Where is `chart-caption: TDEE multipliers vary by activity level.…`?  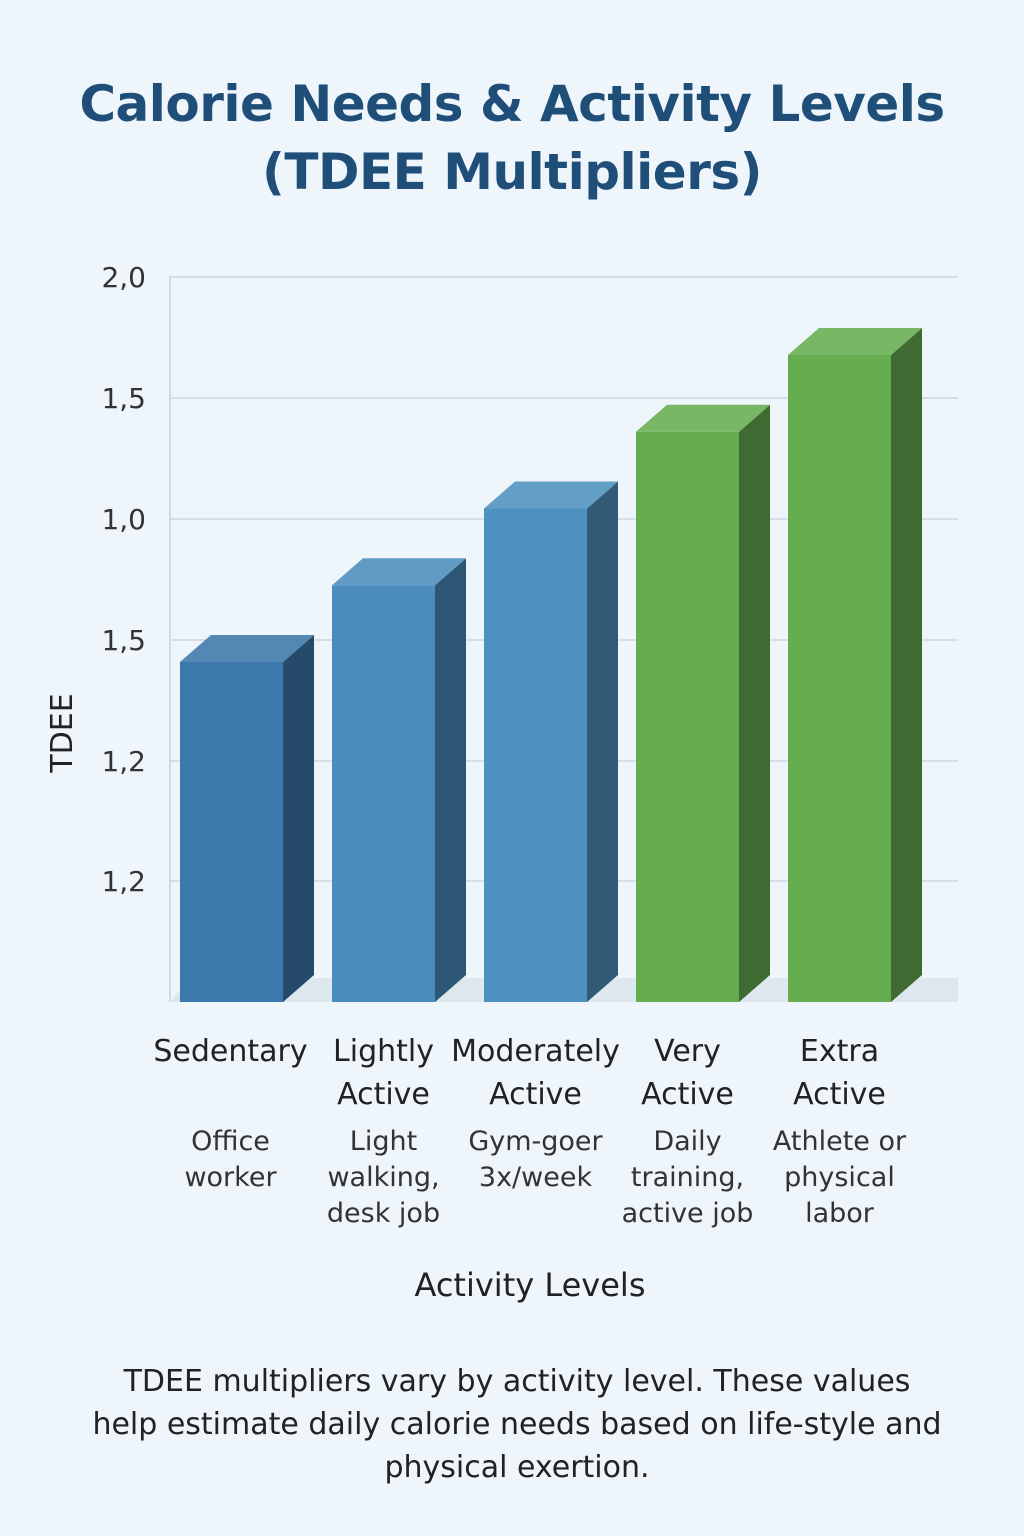 chart-caption: TDEE multipliers vary by activity level.… is located at coordinates (517, 1424).